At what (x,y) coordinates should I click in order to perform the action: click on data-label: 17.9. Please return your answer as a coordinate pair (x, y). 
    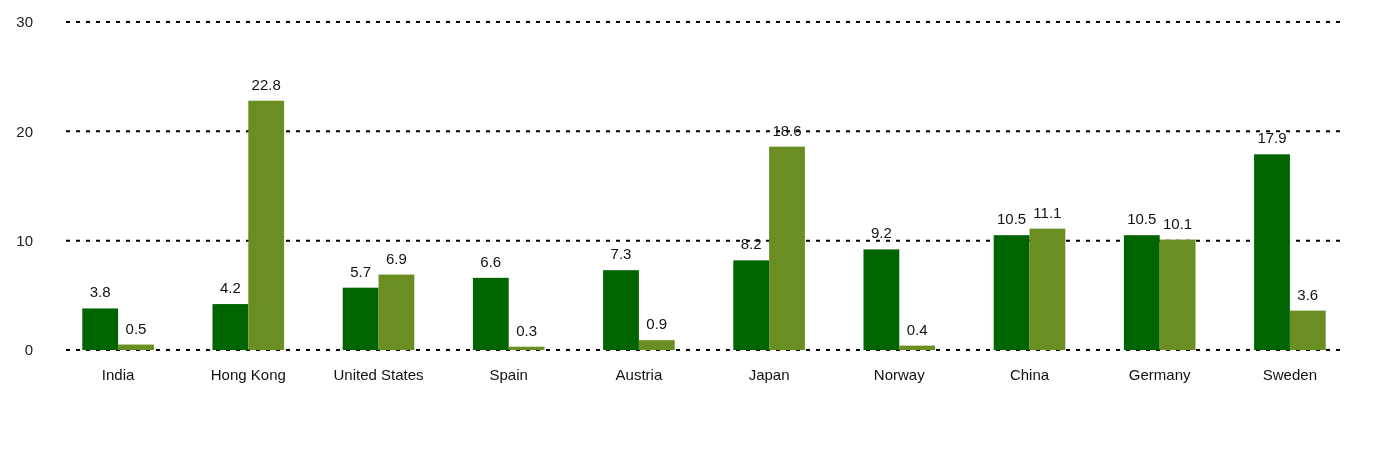
    Looking at the image, I should click on (1272, 138).